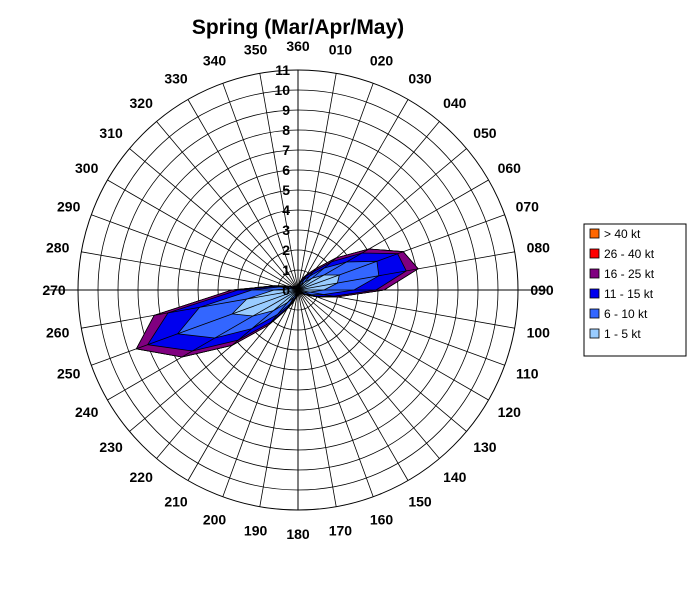 The width and height of the screenshot is (700, 604). Describe the element at coordinates (256, 530) in the screenshot. I see `direction-label: 190` at that location.